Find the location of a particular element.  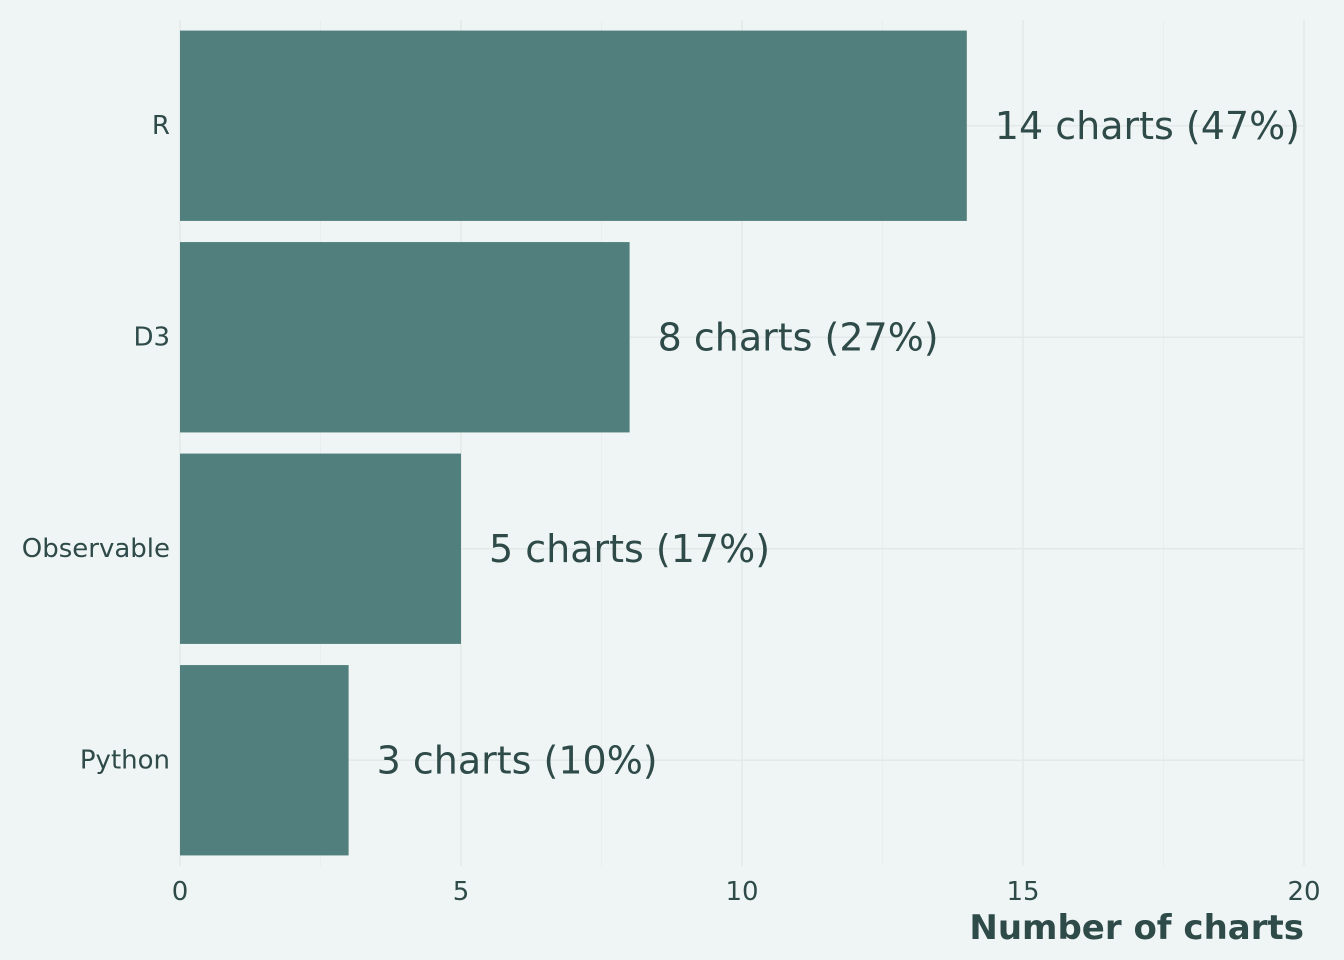

bar-observable is located at coordinates (320, 548).